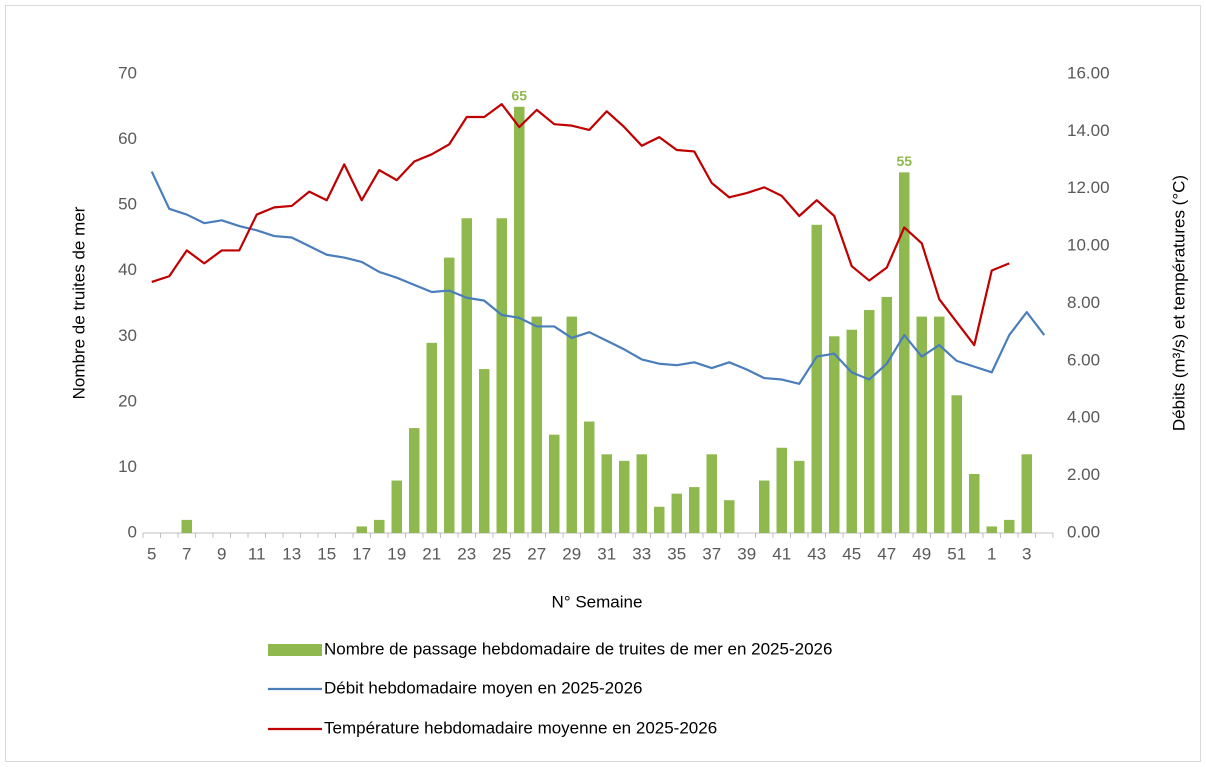 The width and height of the screenshot is (1206, 767). What do you see at coordinates (127, 269) in the screenshot?
I see `y-tick-label: 40` at bounding box center [127, 269].